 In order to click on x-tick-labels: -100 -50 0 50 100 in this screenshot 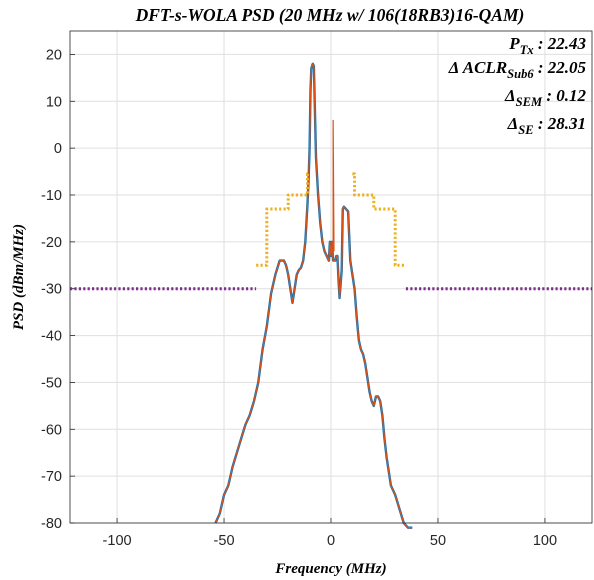, I will do `click(330, 541)`.